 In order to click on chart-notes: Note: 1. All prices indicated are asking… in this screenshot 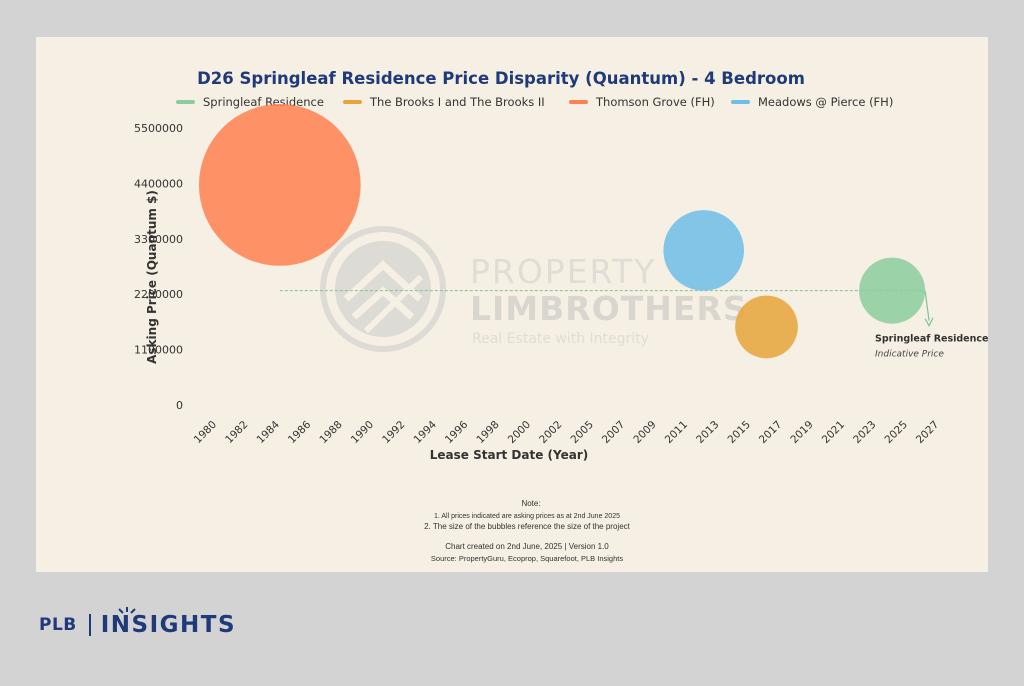, I will do `click(527, 531)`.